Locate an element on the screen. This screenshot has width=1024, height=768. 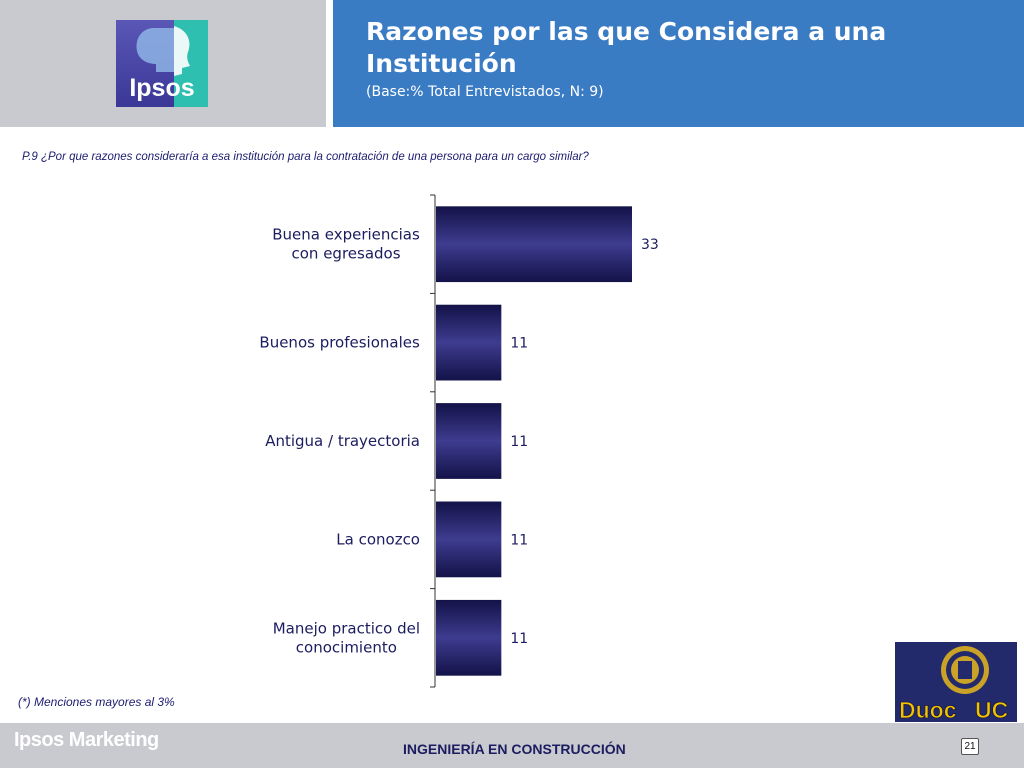
footer-brand: Ipsos Marketing is located at coordinates (86, 740).